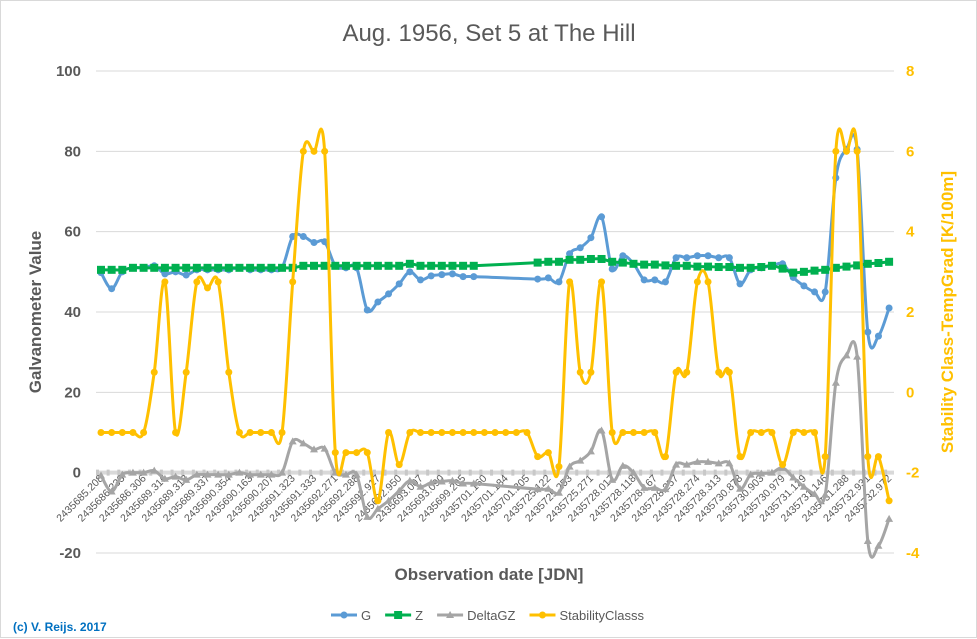 The image size is (977, 639). Describe the element at coordinates (68, 71) in the screenshot. I see `y-tick-label: 100` at that location.